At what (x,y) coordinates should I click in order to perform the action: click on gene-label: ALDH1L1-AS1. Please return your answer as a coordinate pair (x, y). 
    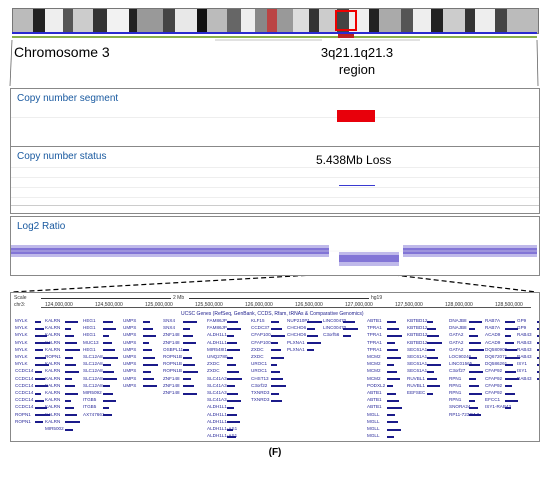
    Looking at the image, I should click on (222, 436).